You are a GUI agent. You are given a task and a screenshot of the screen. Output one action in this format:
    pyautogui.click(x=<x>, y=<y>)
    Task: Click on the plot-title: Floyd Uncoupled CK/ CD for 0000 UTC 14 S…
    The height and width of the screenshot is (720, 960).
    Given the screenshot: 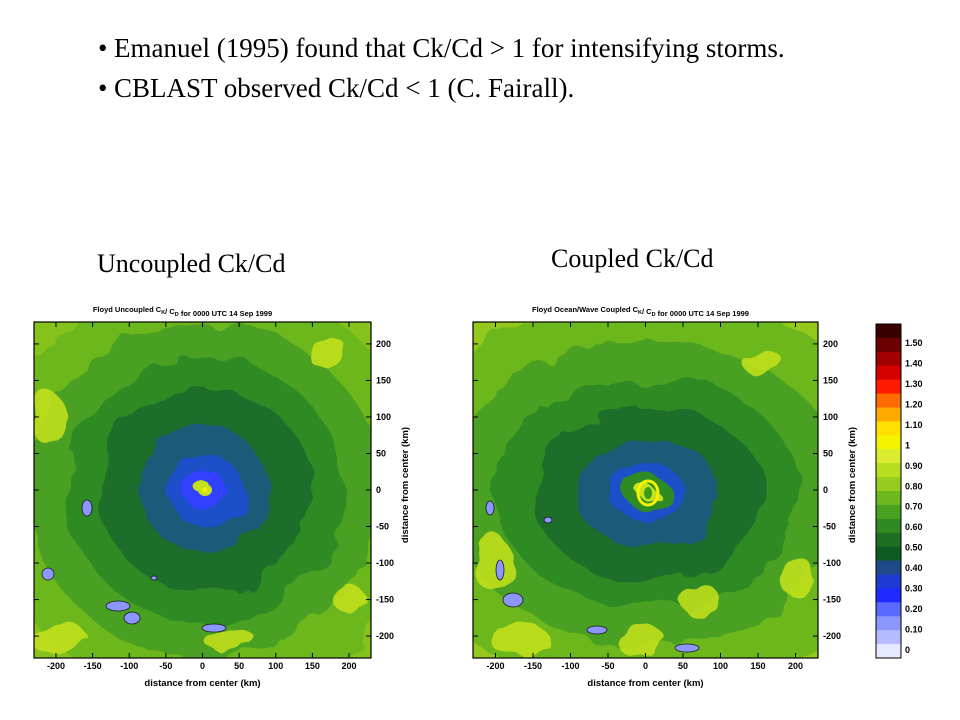 What is the action you would take?
    pyautogui.click(x=182, y=311)
    